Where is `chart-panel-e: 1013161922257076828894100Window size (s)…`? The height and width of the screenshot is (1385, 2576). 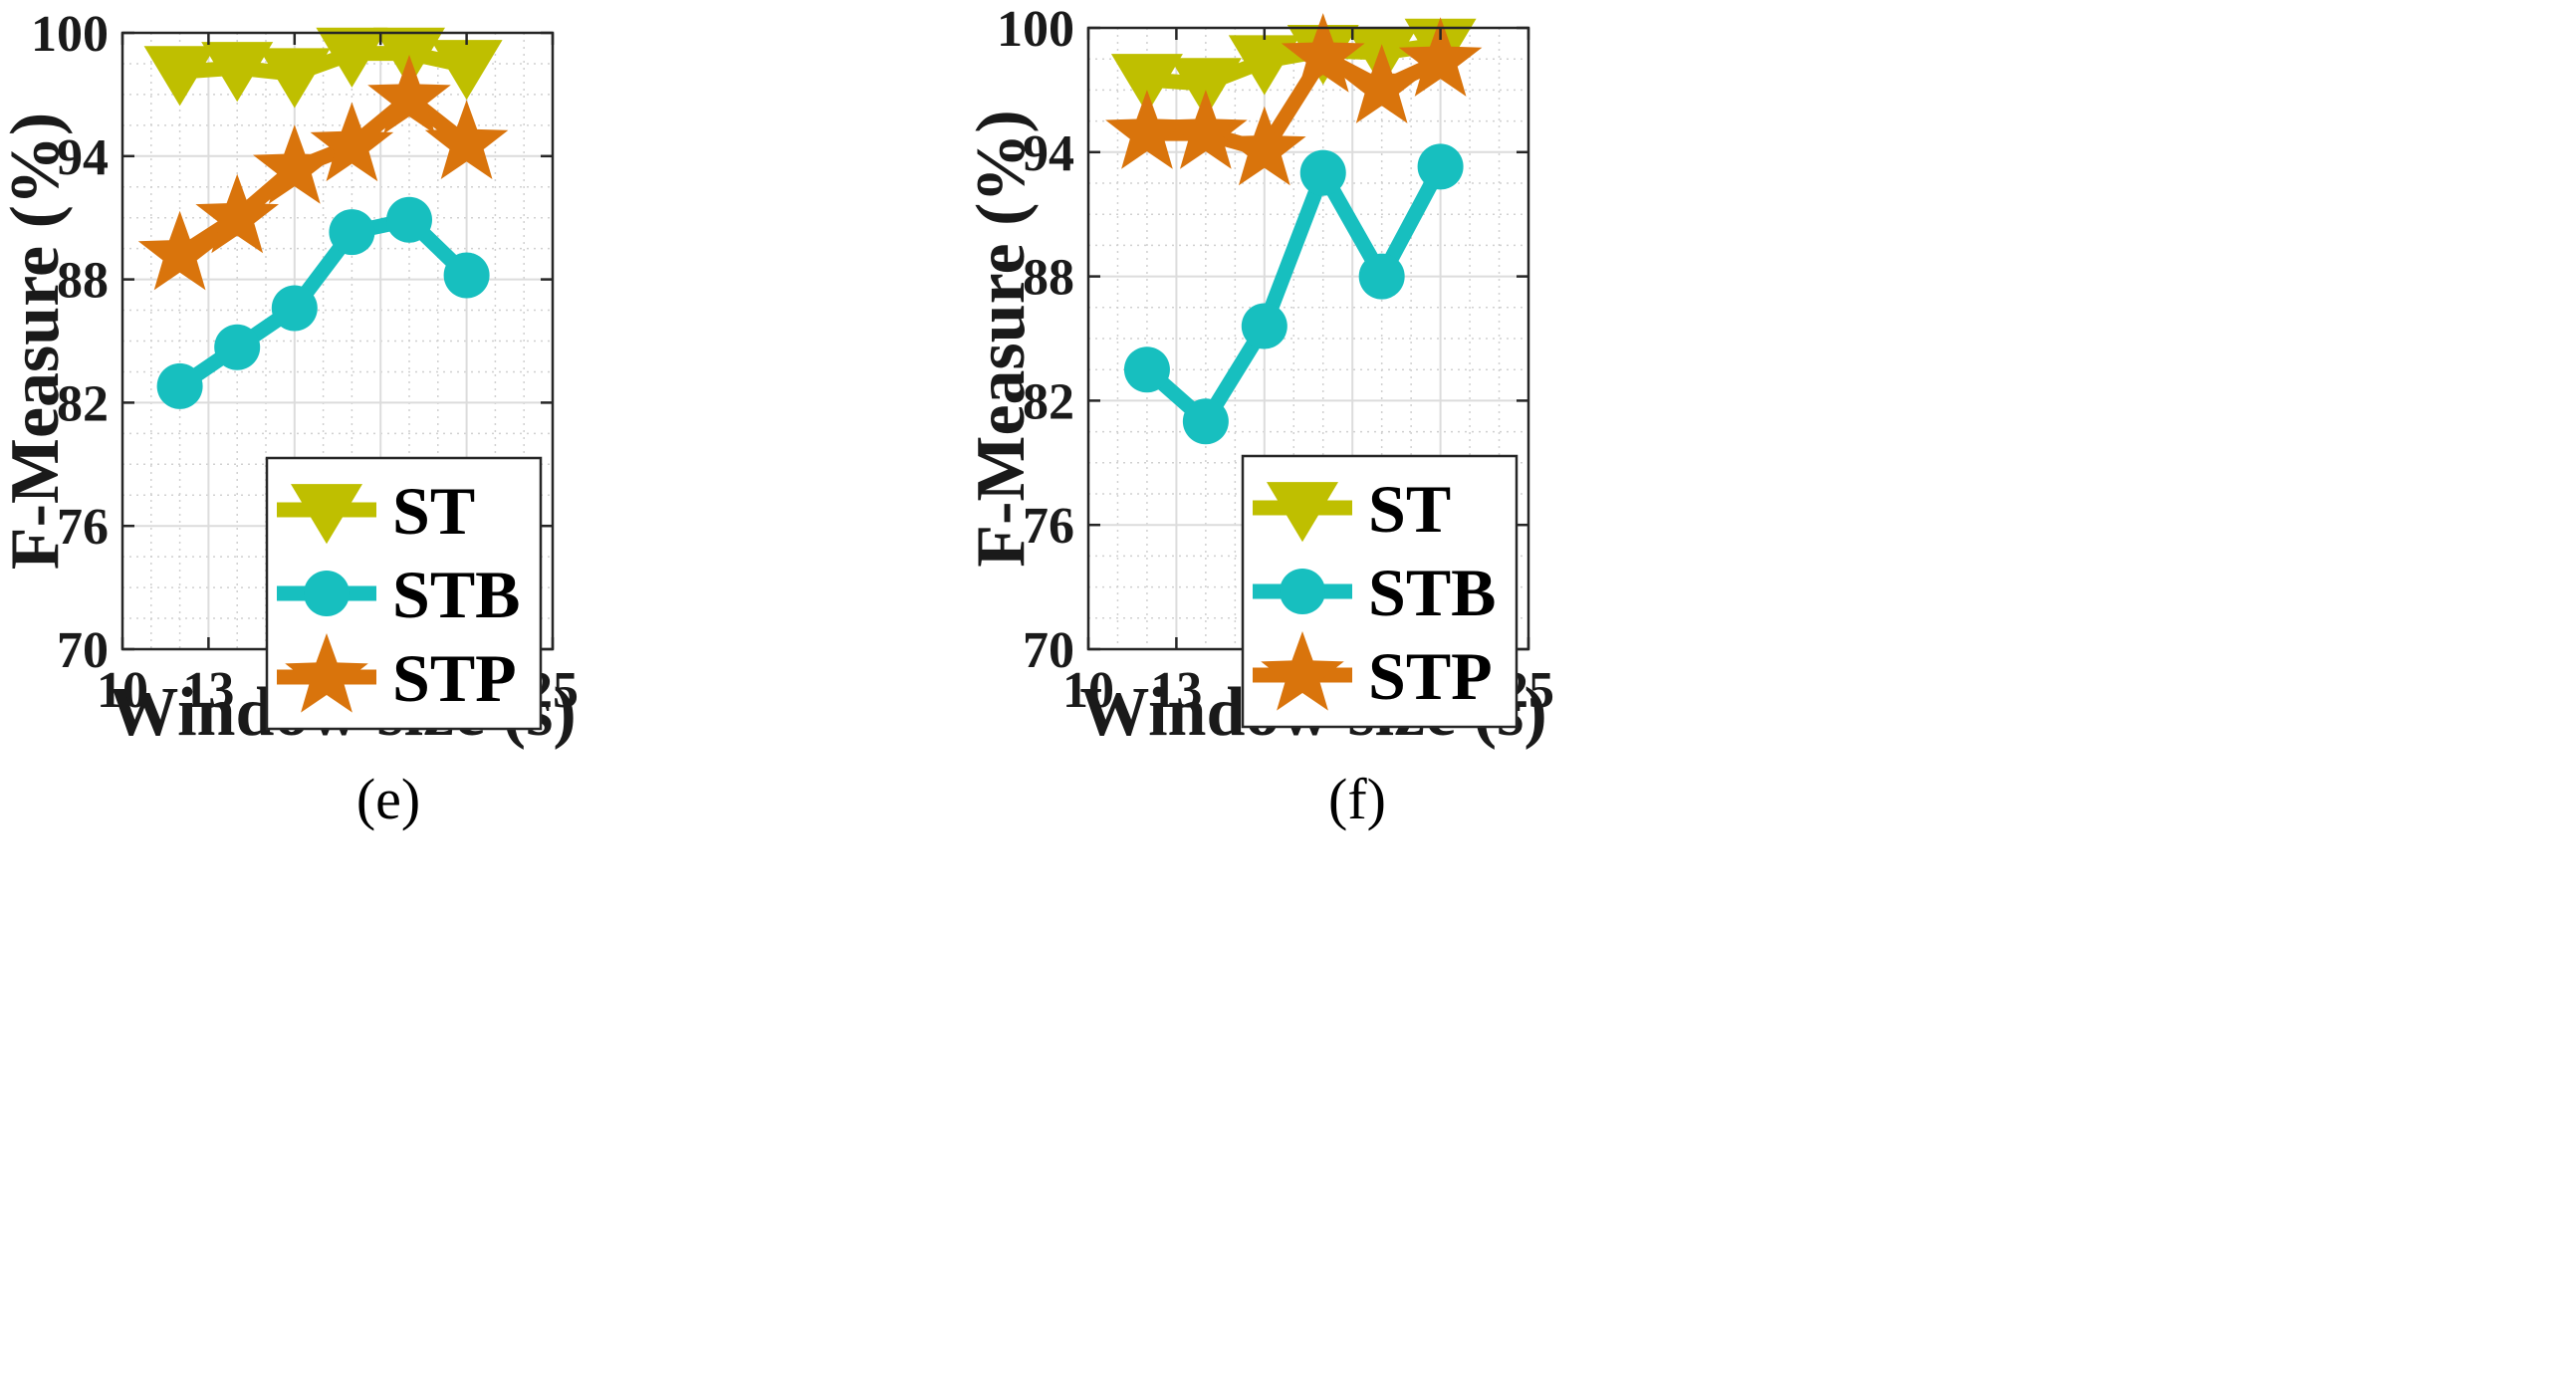
chart-panel-e: 1013161922257076828894100Window size (s)… is located at coordinates (289, 419).